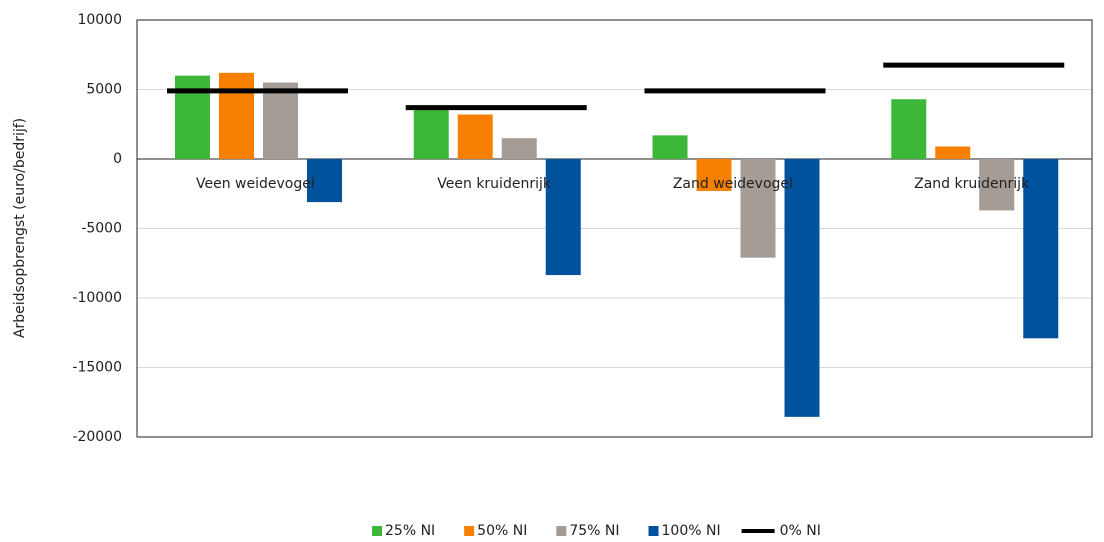 Image resolution: width=1104 pixels, height=542 pixels. What do you see at coordinates (99, 20) in the screenshot?
I see `y-tick-label: 10000` at bounding box center [99, 20].